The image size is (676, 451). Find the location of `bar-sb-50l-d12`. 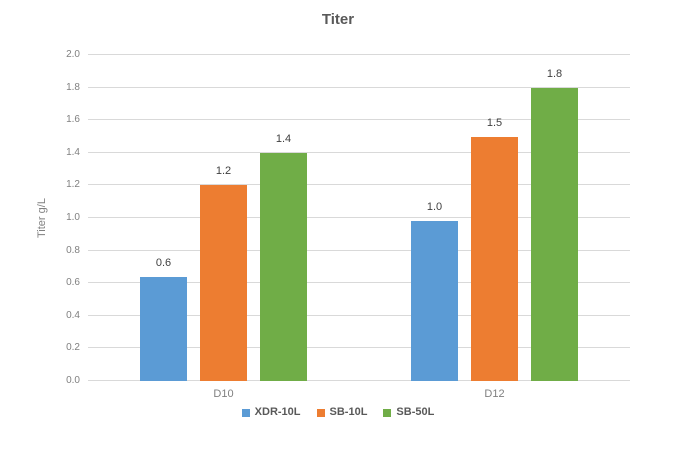

bar-sb-50l-d12 is located at coordinates (554, 234).